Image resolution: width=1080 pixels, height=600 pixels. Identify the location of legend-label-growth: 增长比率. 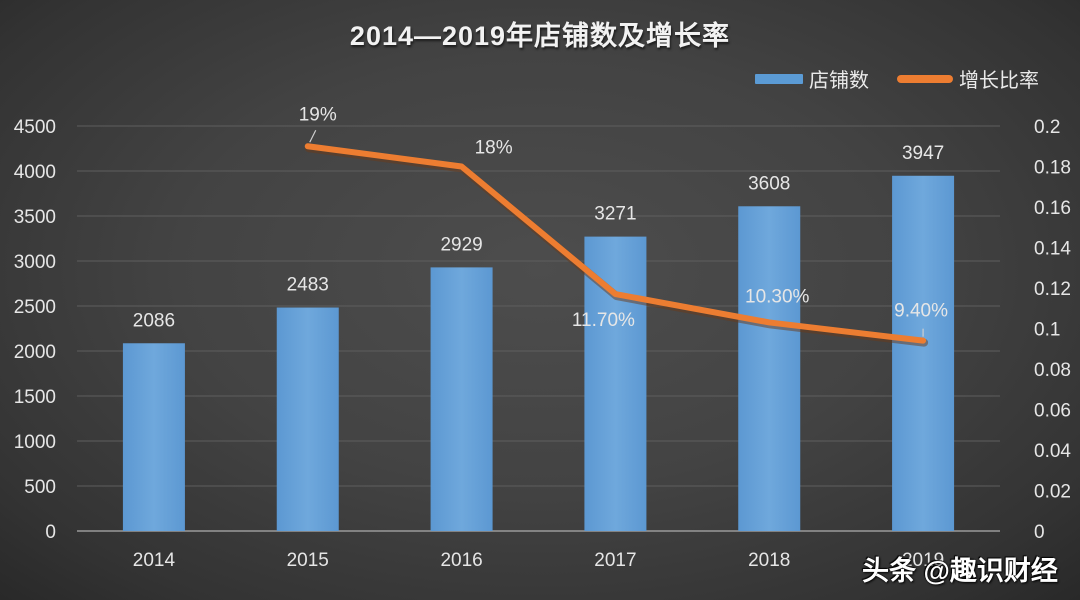
(999, 81).